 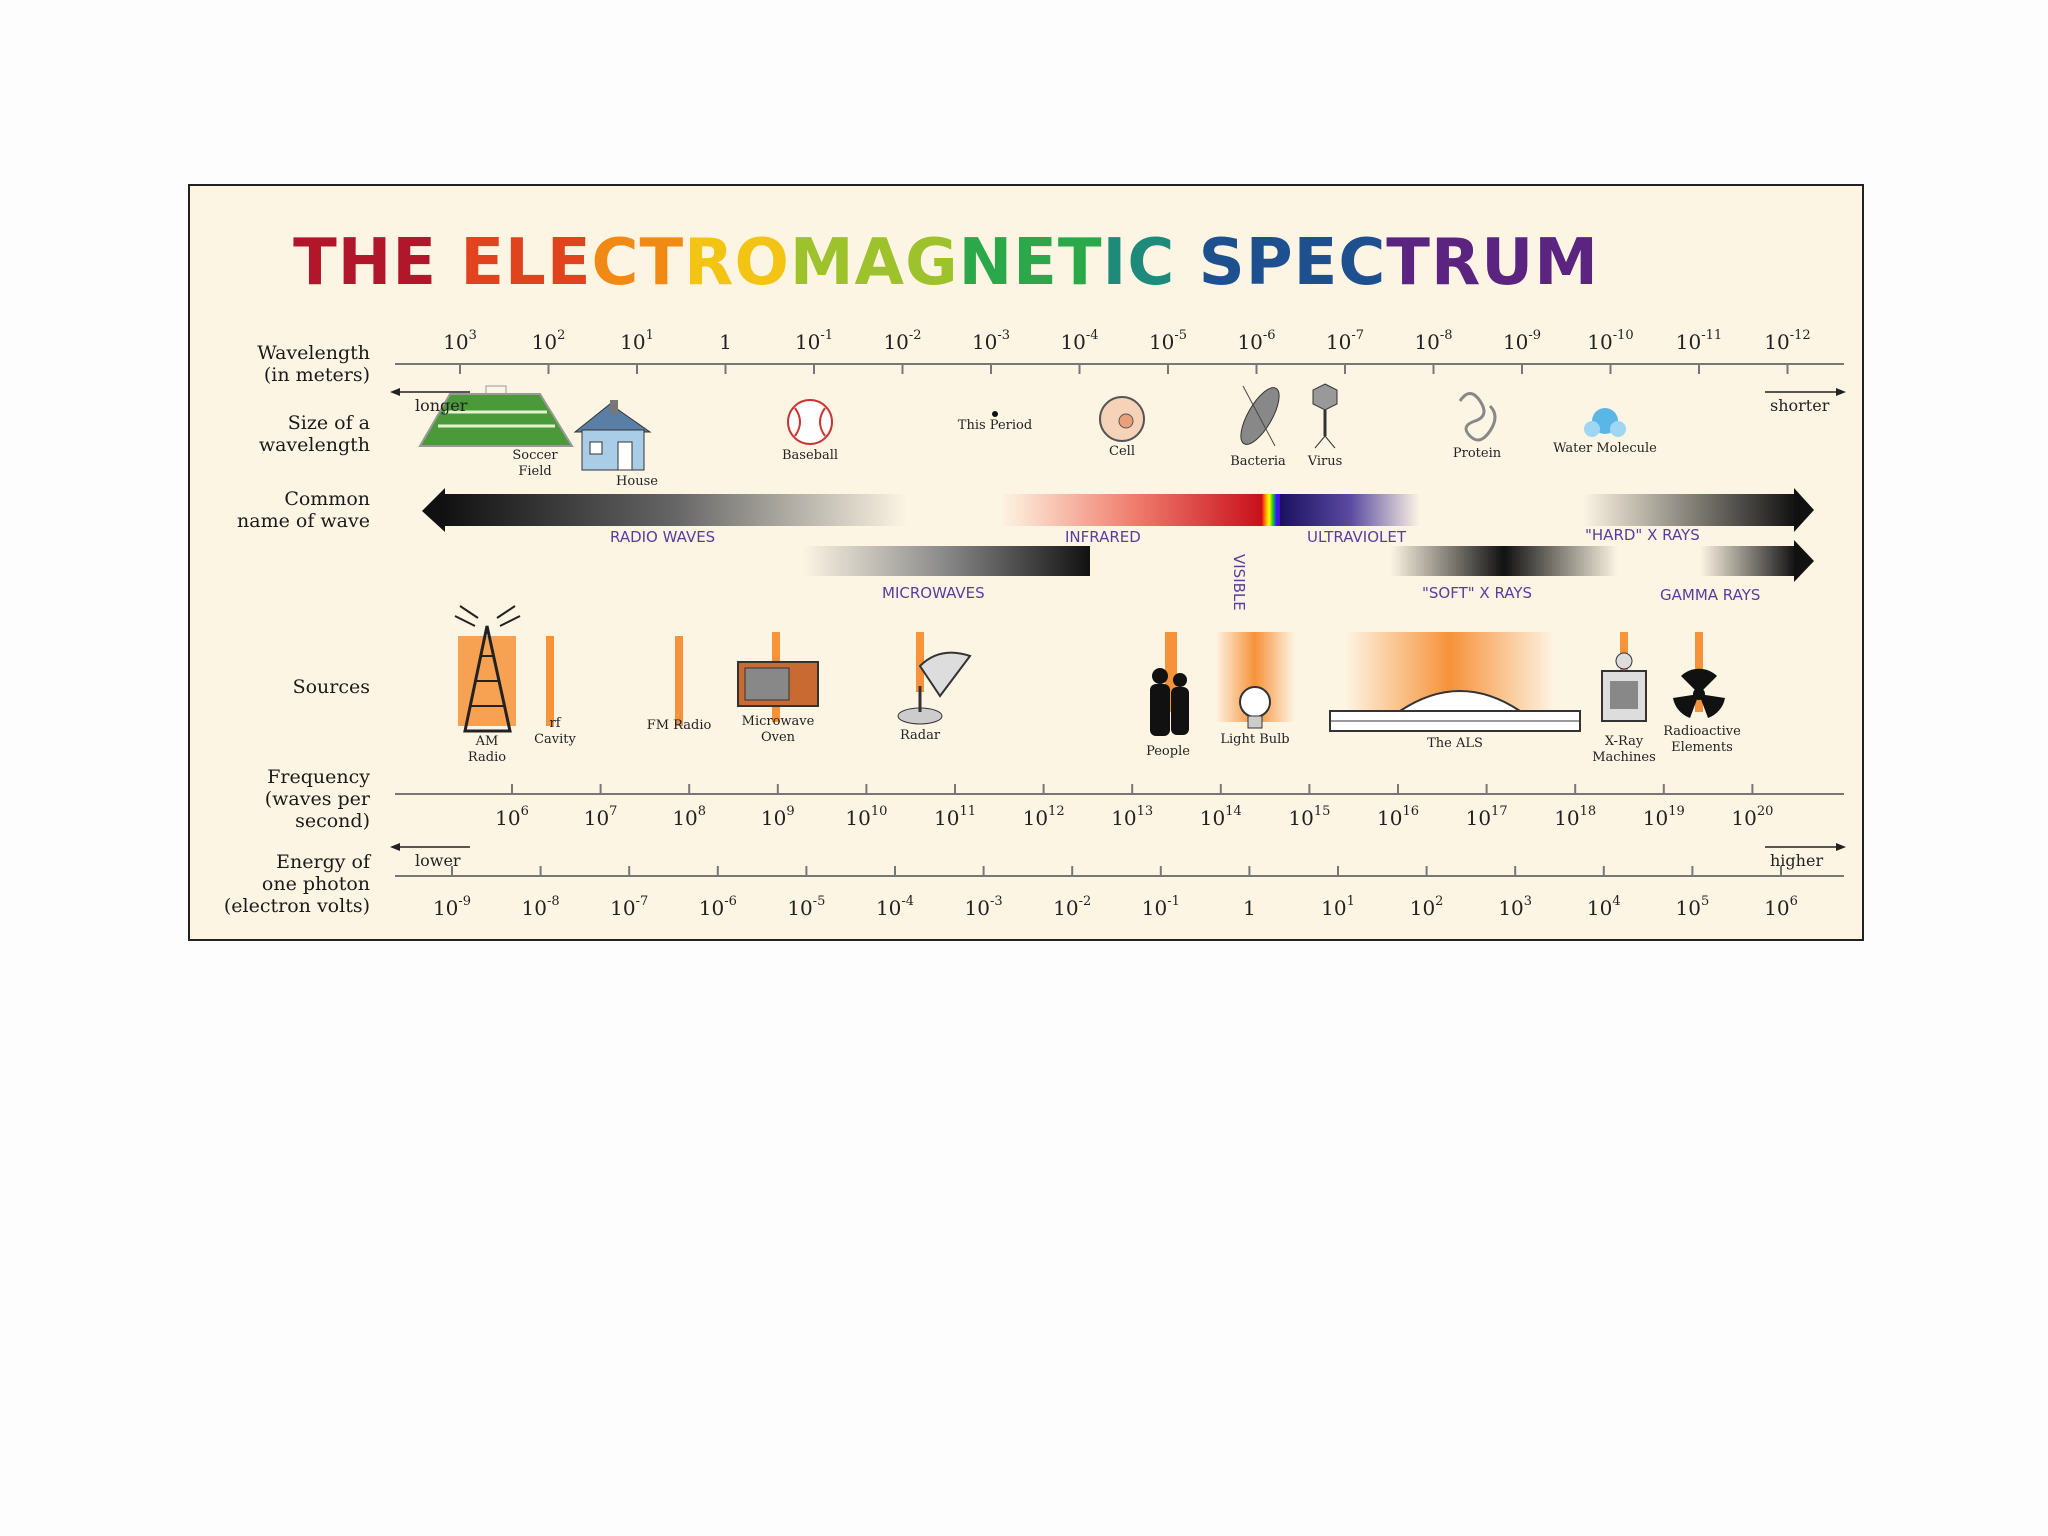 What do you see at coordinates (1455, 711) in the screenshot?
I see `als-building-icon` at bounding box center [1455, 711].